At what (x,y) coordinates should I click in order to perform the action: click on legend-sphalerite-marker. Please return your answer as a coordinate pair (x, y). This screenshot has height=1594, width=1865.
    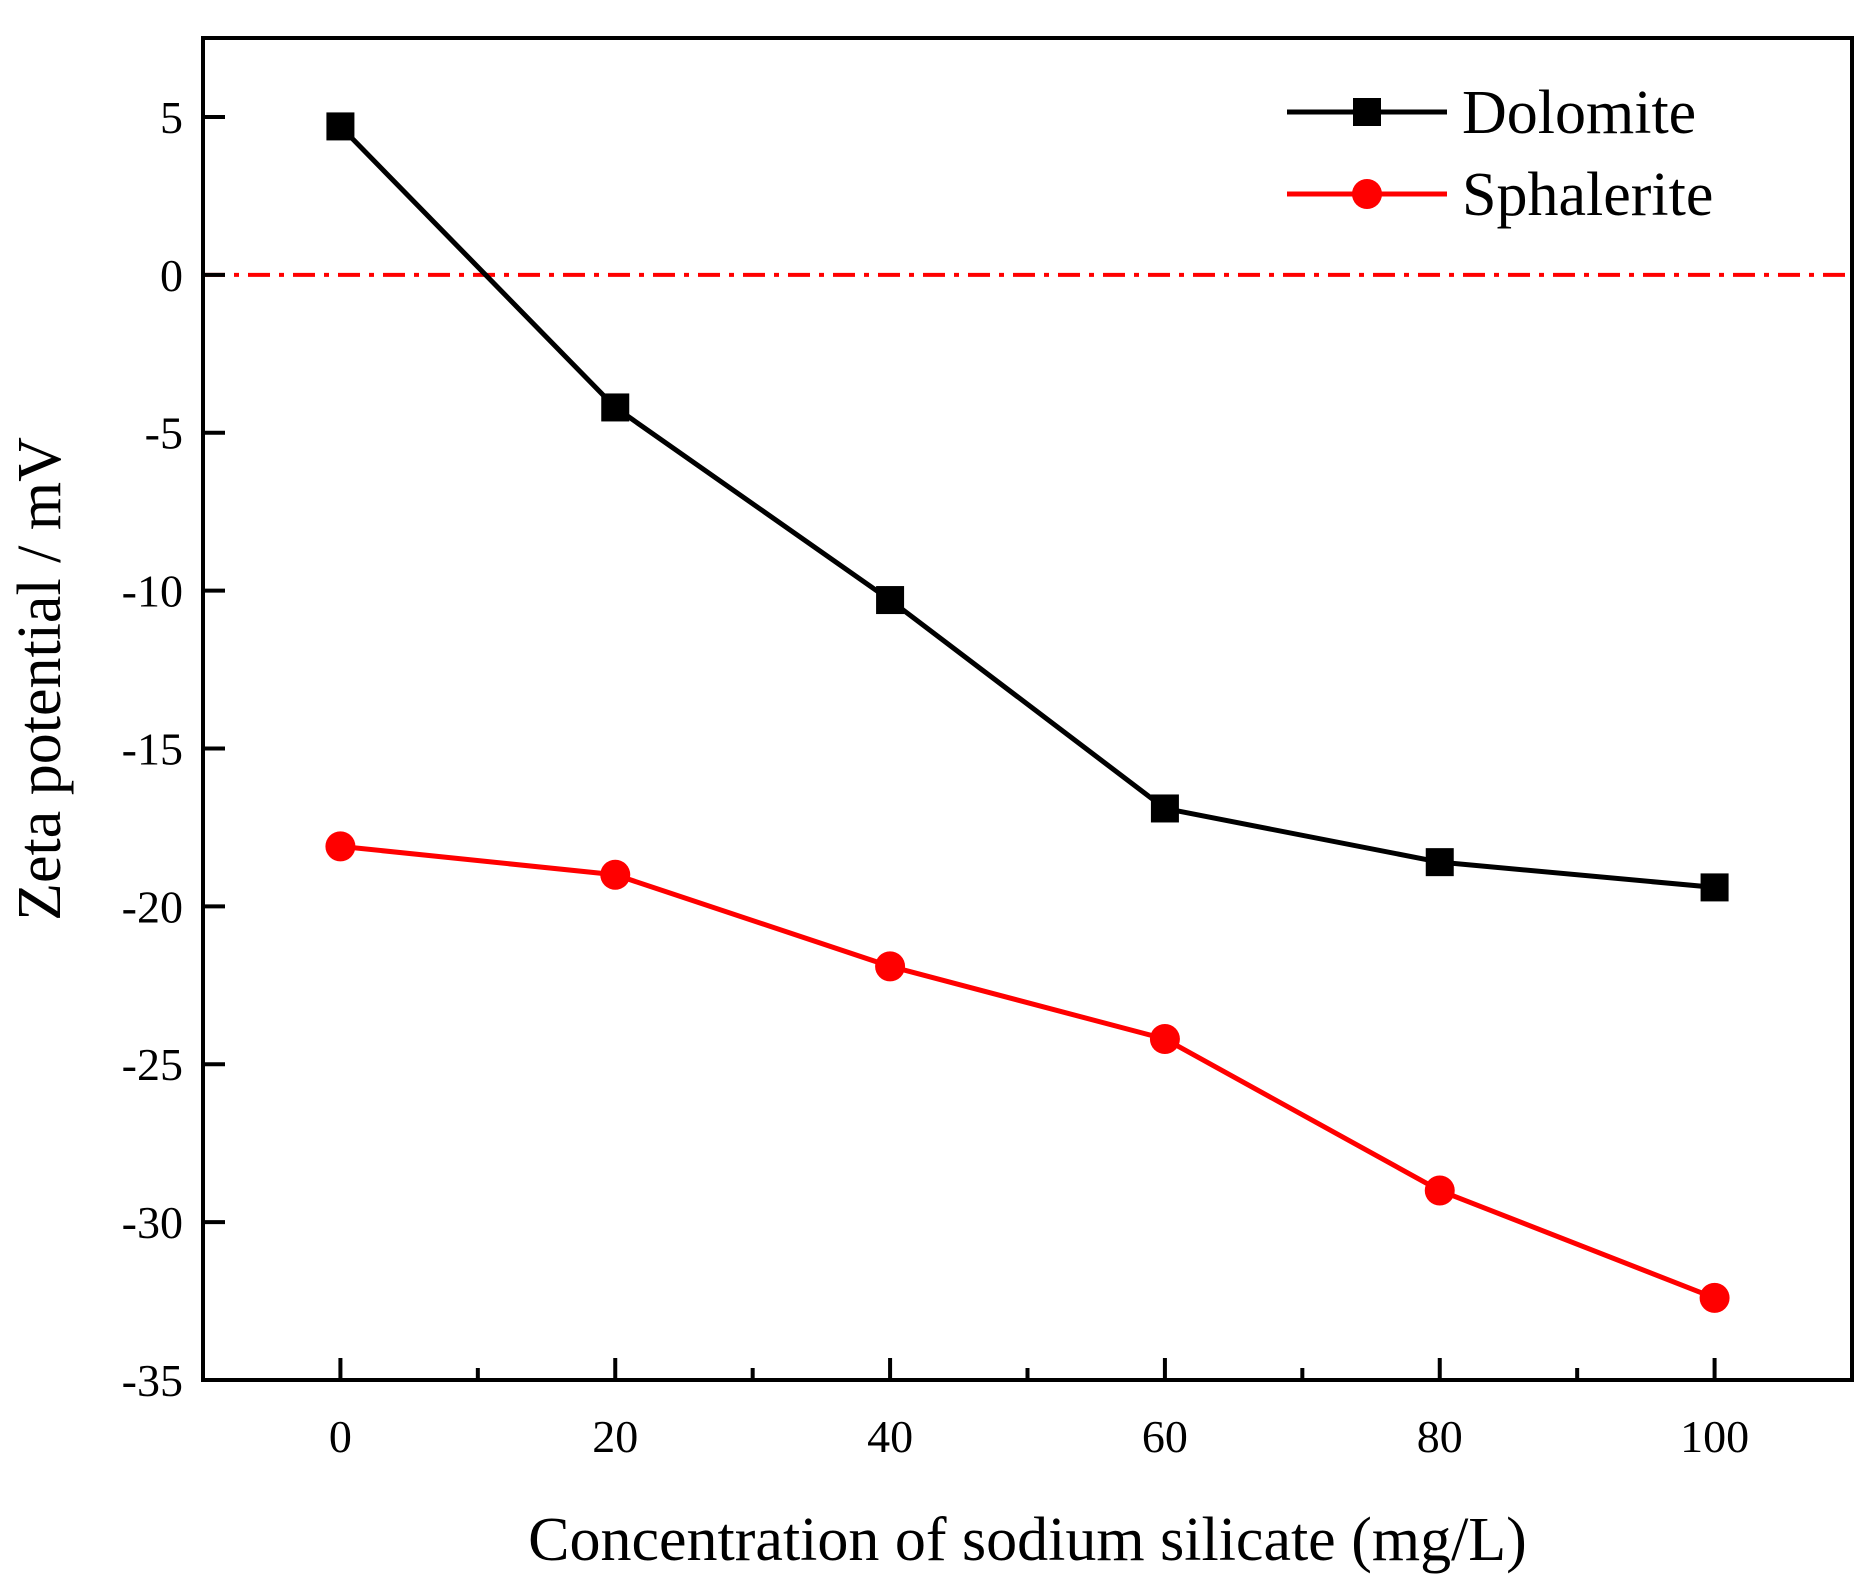
    Looking at the image, I should click on (1367, 194).